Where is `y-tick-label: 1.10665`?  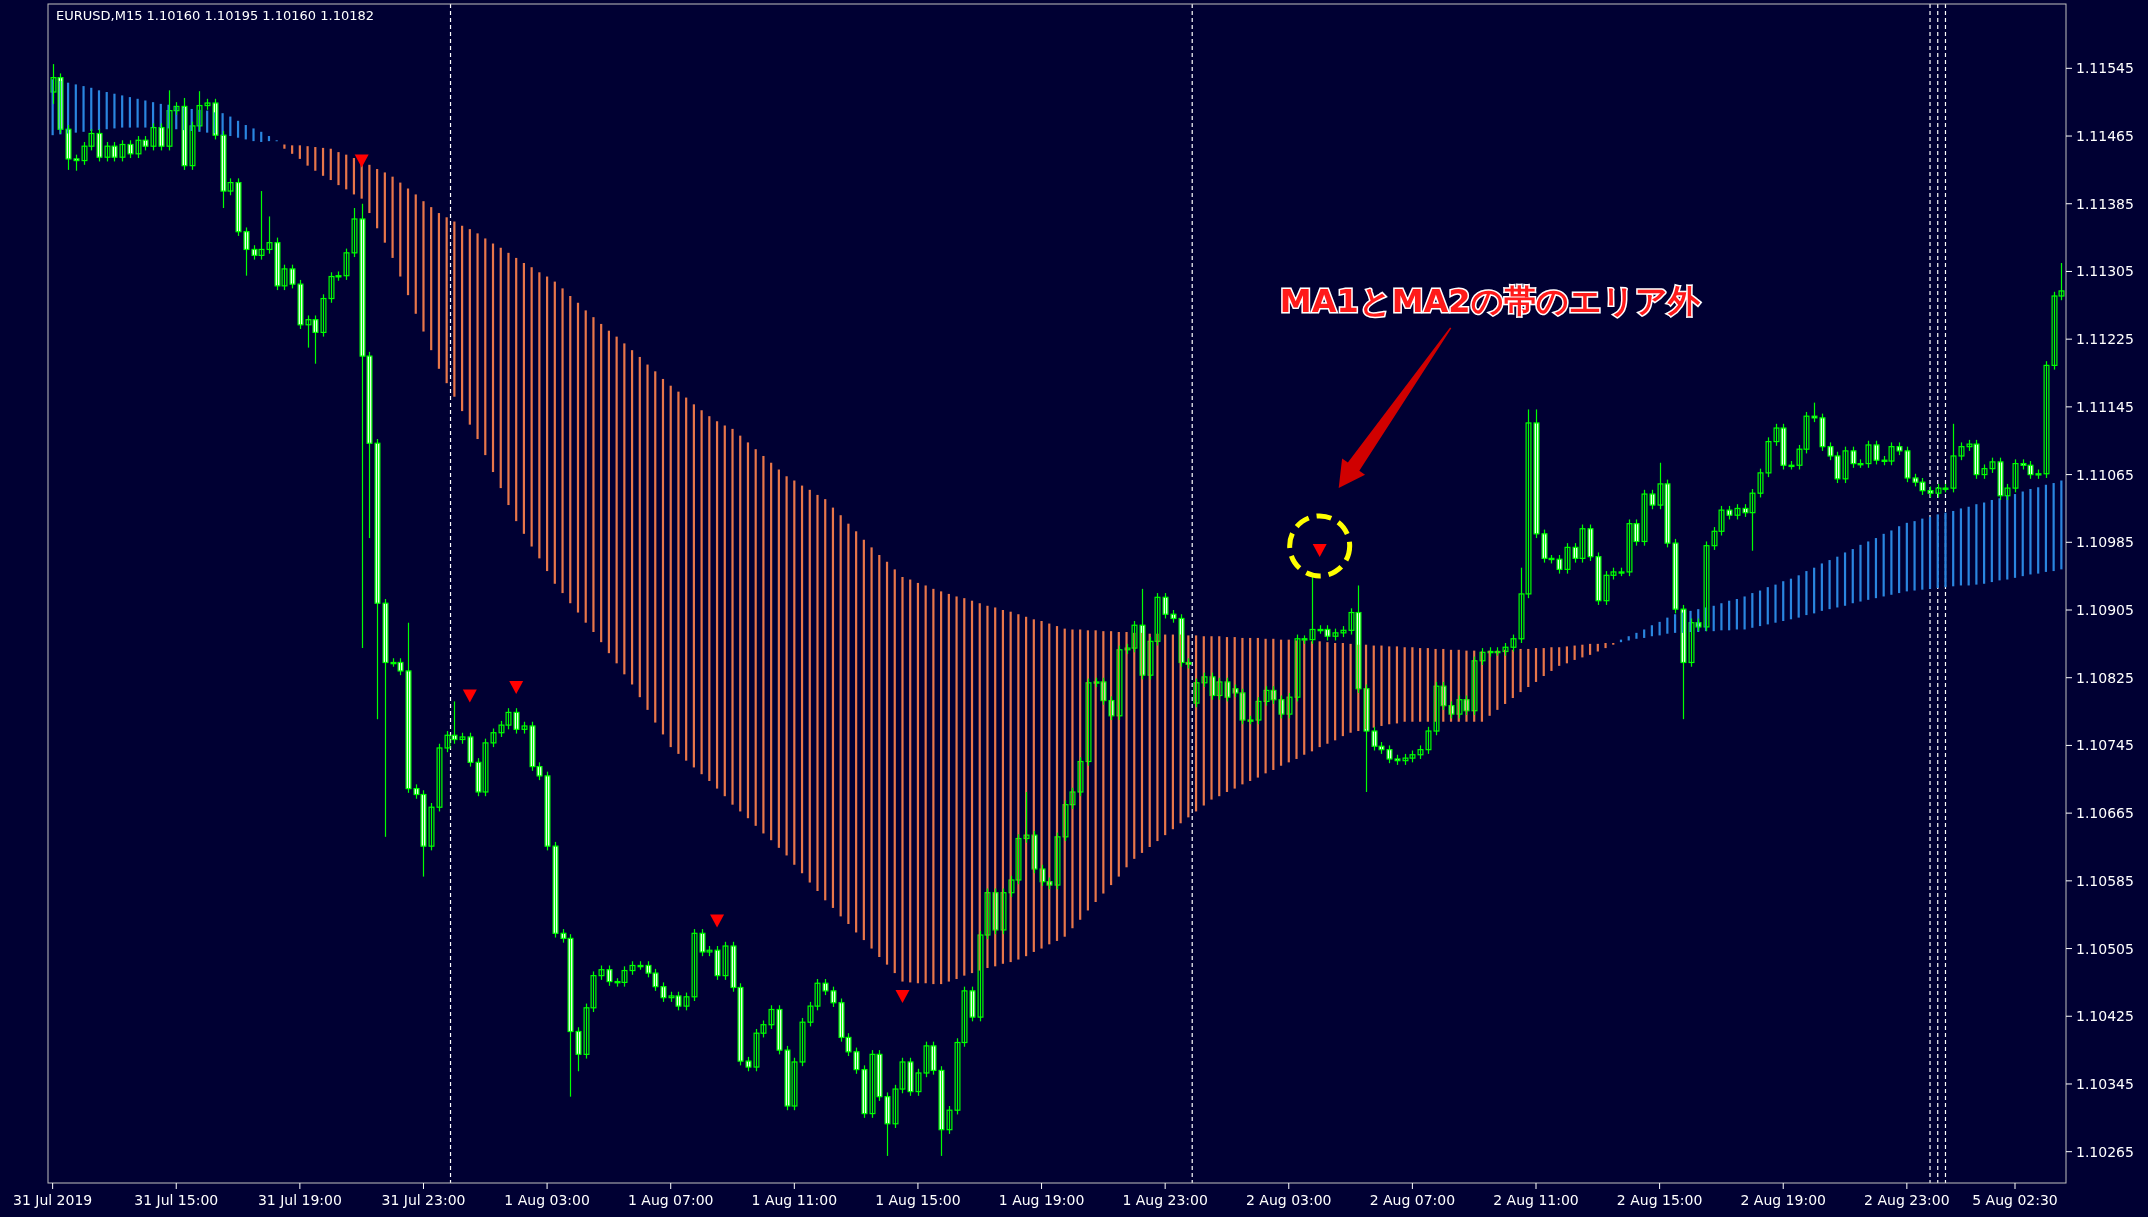 y-tick-label: 1.10665 is located at coordinates (2105, 813).